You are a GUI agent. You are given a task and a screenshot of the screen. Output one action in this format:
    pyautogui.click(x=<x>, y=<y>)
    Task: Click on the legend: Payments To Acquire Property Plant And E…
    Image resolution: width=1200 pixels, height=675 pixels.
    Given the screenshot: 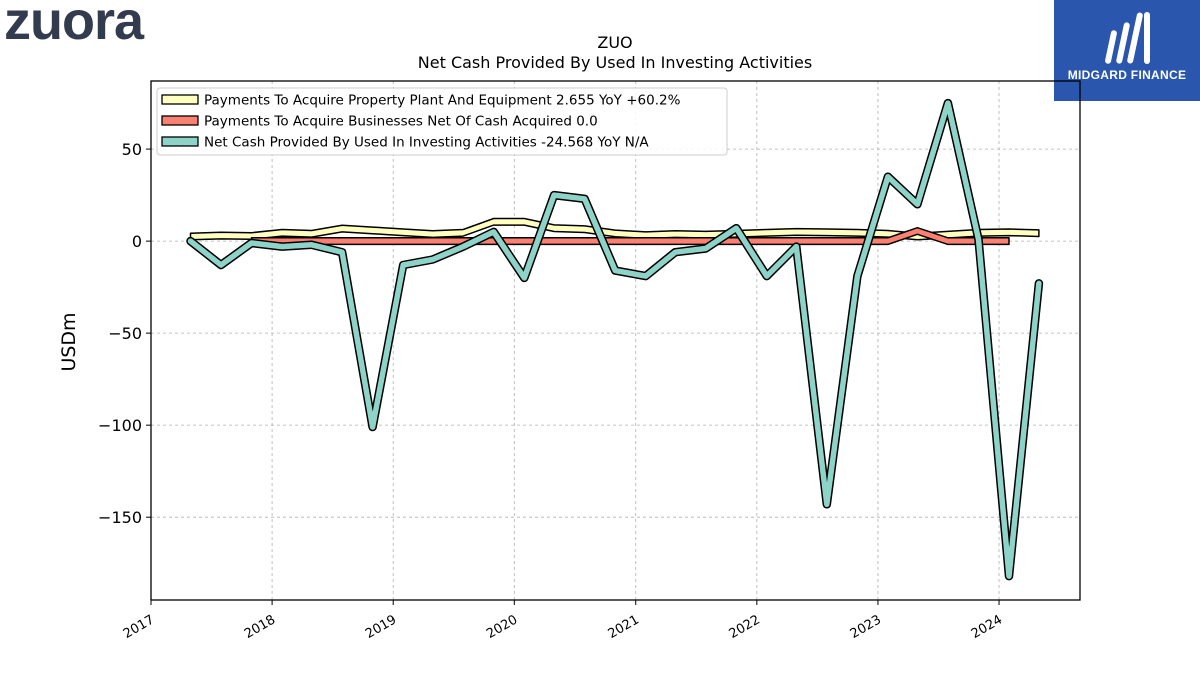 What is the action you would take?
    pyautogui.click(x=442, y=121)
    